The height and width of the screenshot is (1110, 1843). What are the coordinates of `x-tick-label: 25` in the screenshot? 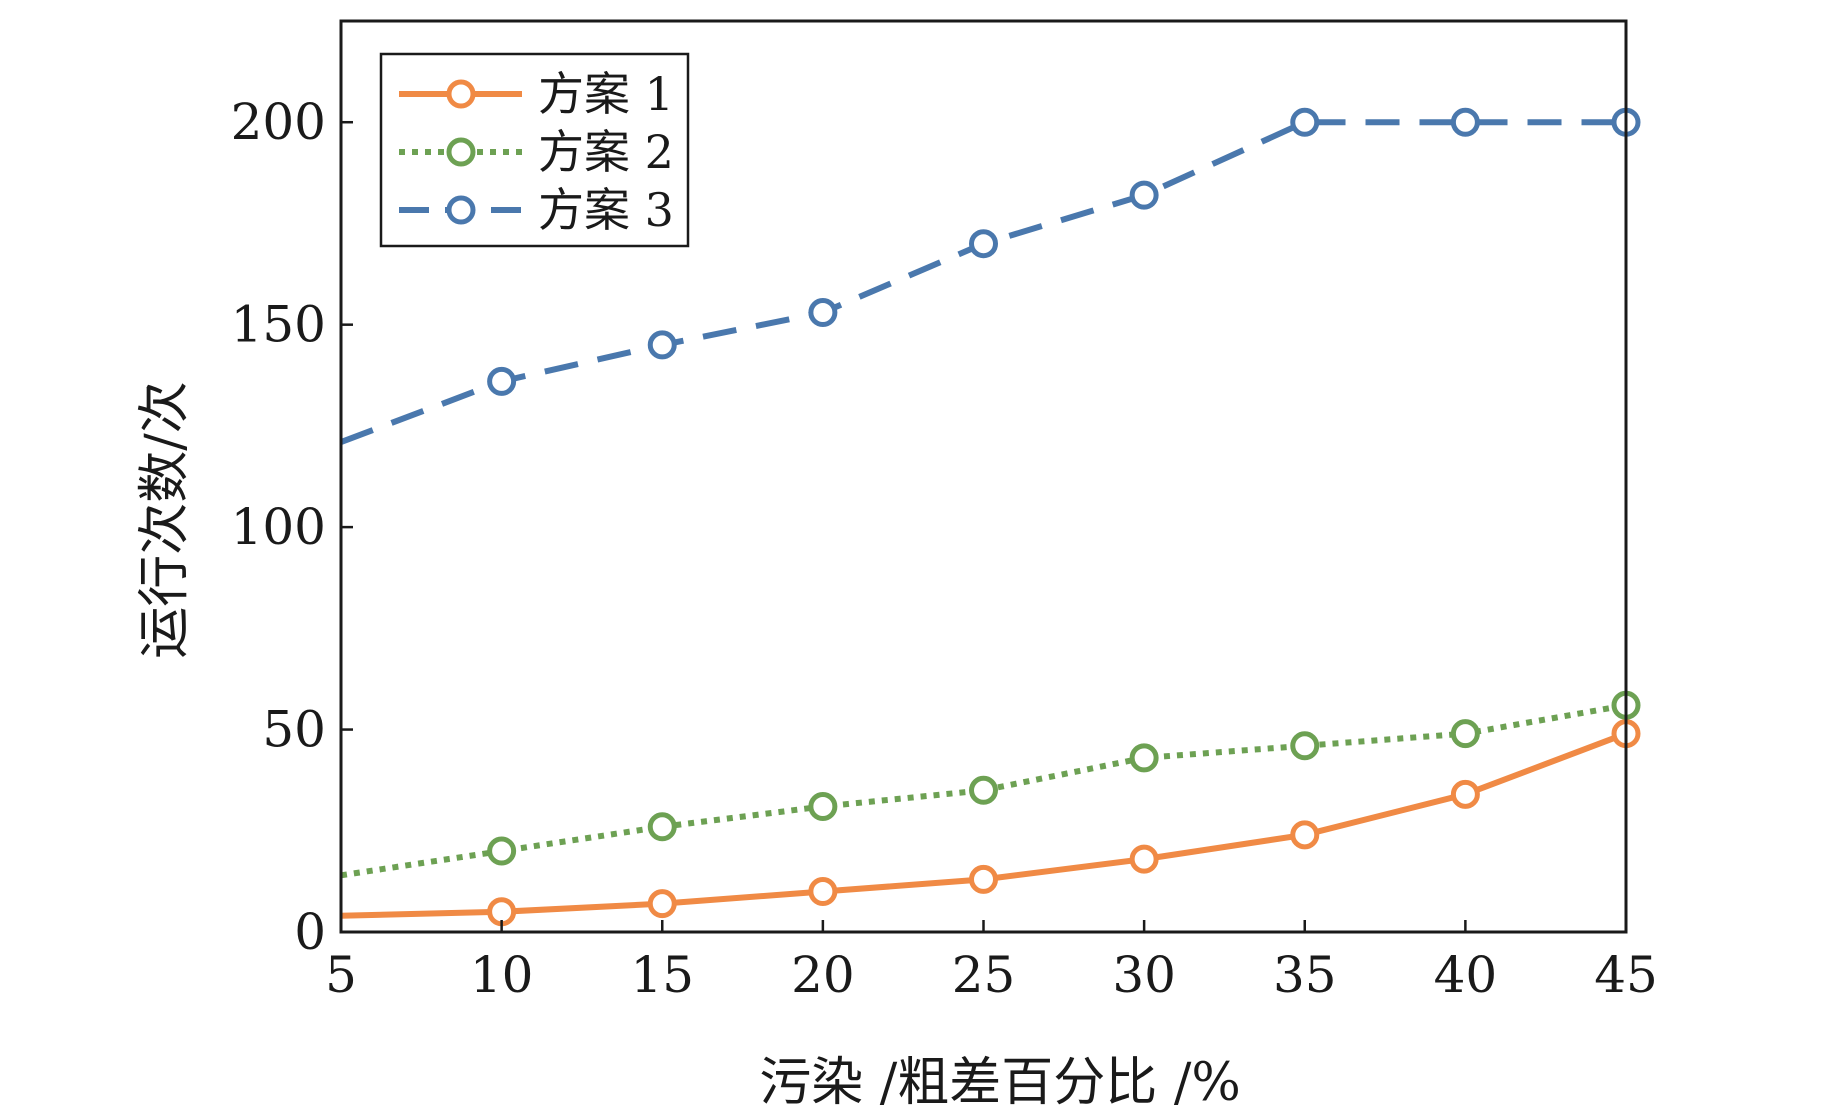 It's located at (984, 975).